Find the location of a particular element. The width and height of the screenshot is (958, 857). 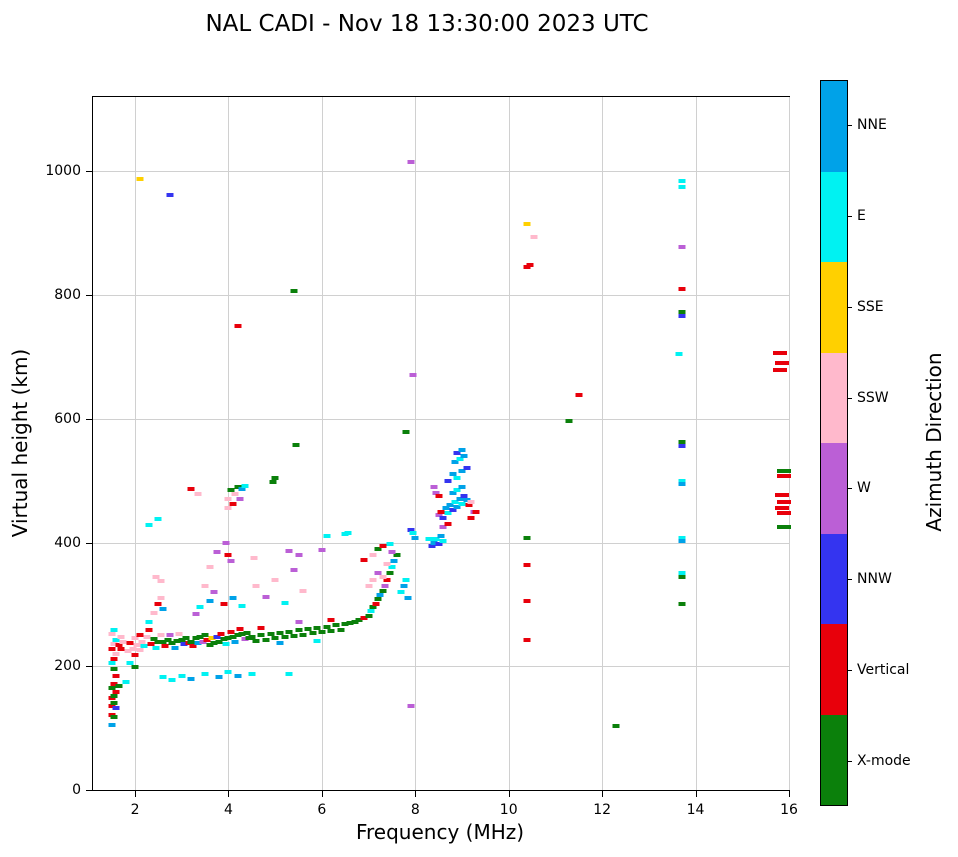

x-tick-label: 16 is located at coordinates (789, 810).